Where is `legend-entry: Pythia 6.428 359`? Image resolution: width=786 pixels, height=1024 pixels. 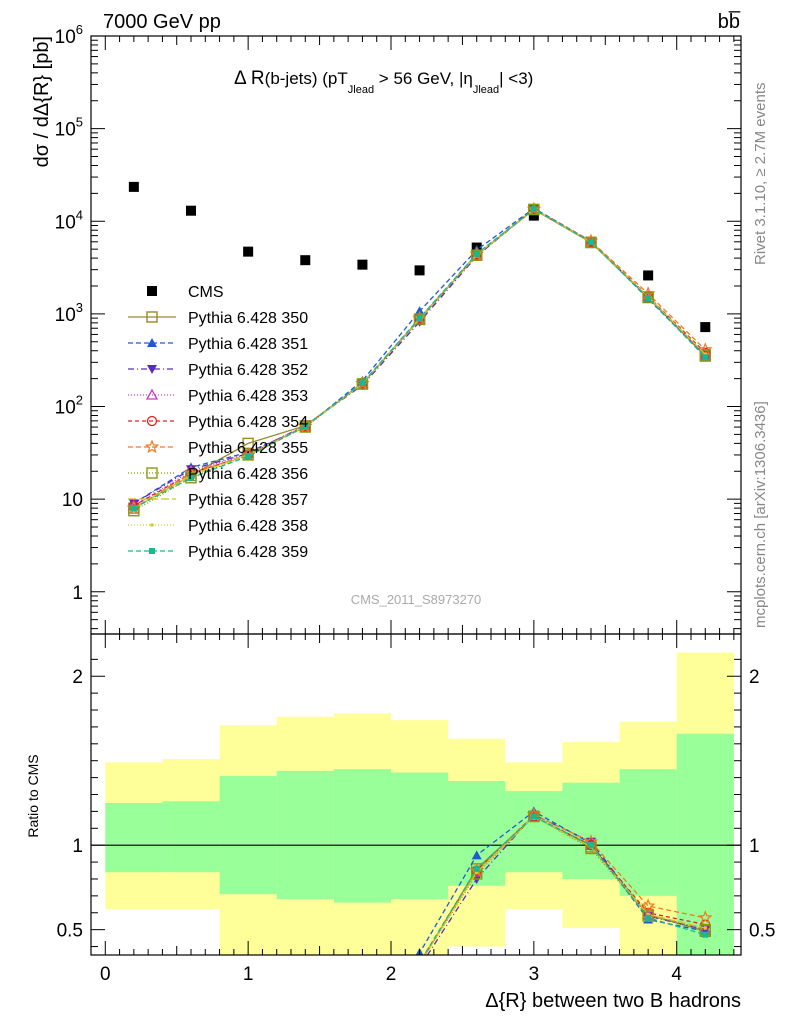 legend-entry: Pythia 6.428 359 is located at coordinates (218, 552).